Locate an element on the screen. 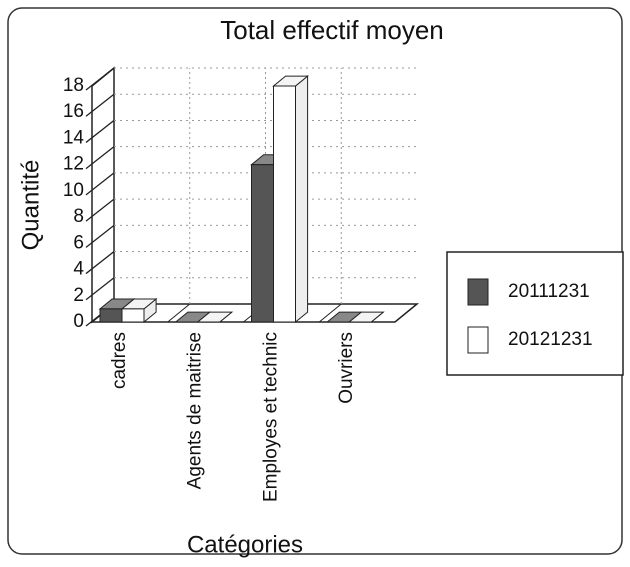 The width and height of the screenshot is (630, 567). y-tick-label: 16 is located at coordinates (73, 111).